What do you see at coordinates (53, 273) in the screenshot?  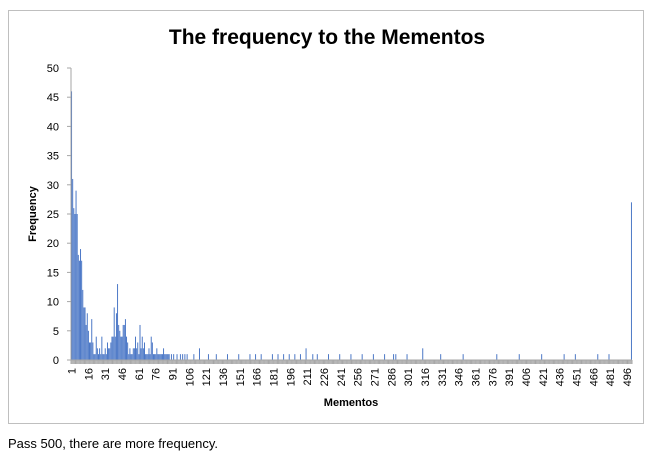 I see `y-tick-label: 15` at bounding box center [53, 273].